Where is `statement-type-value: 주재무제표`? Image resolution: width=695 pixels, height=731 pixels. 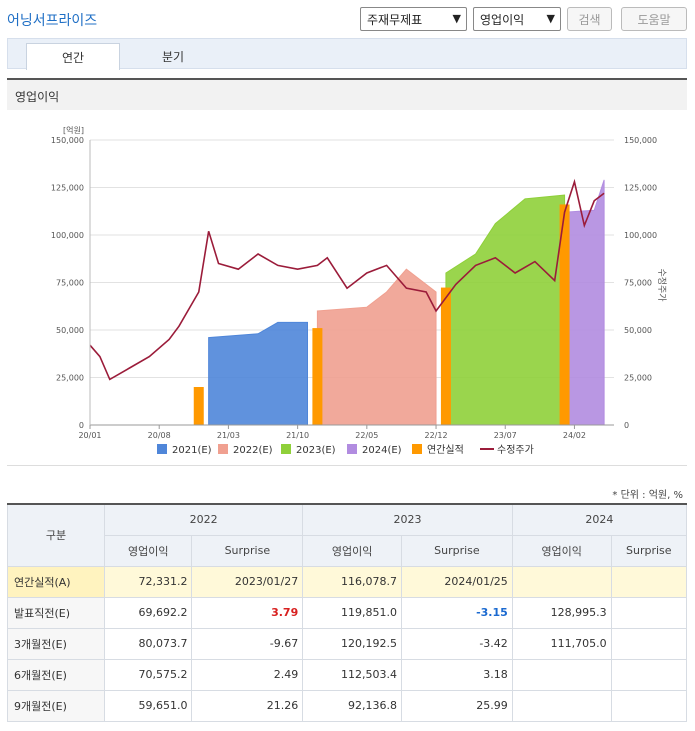 statement-type-value: 주재무제표 is located at coordinates (395, 20).